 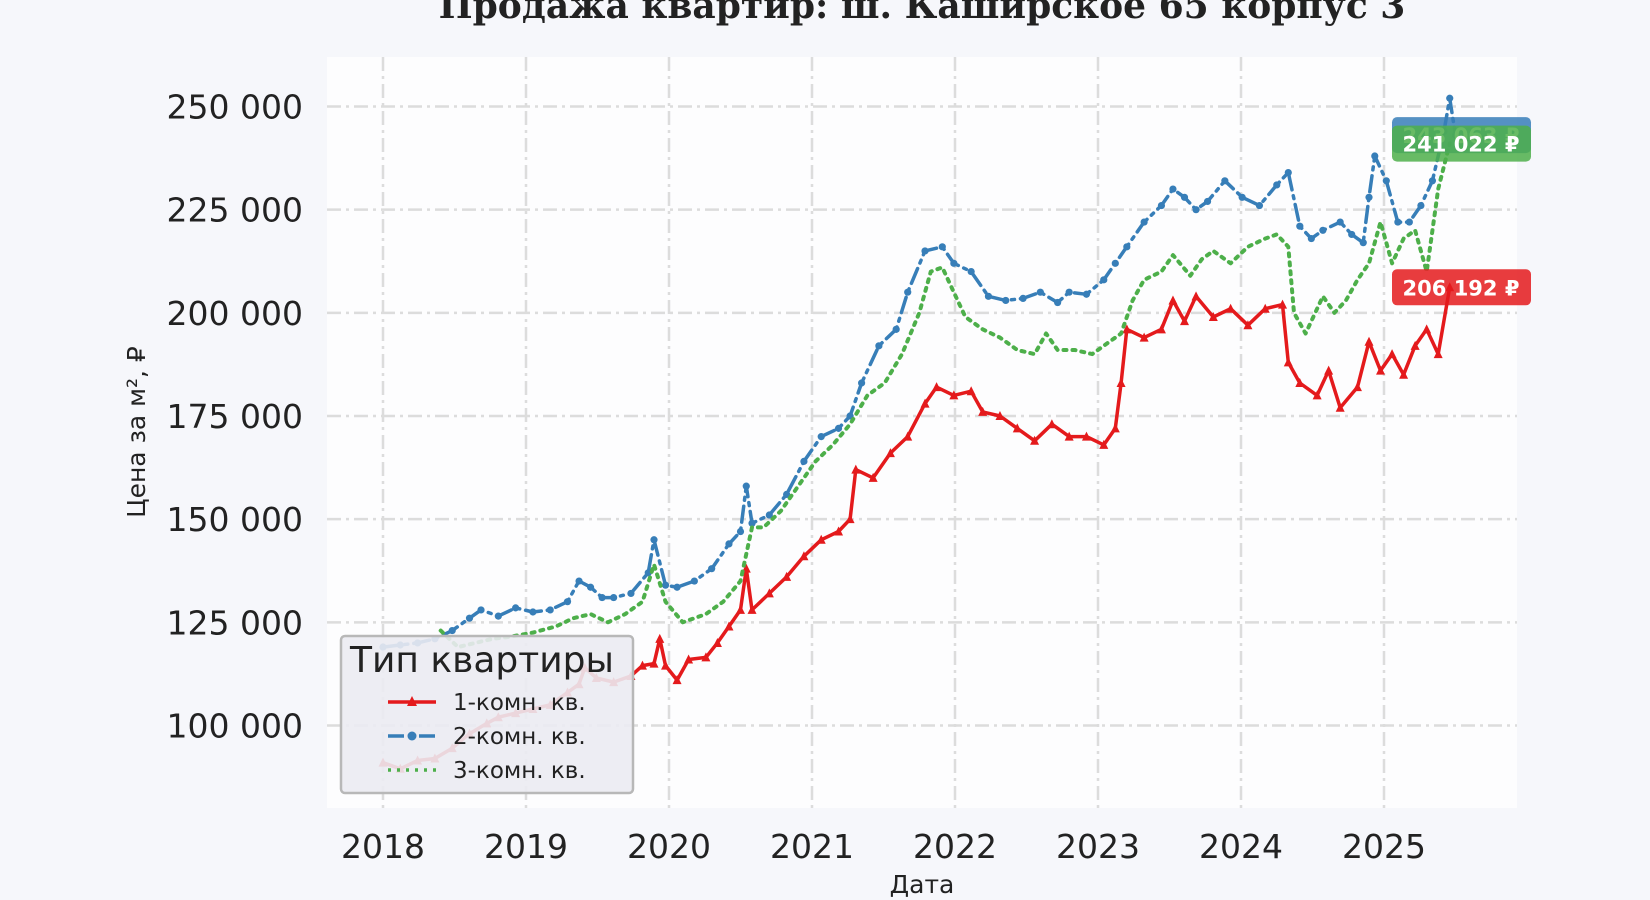 I want to click on x-tick-label: 2024, so click(x=1241, y=846).